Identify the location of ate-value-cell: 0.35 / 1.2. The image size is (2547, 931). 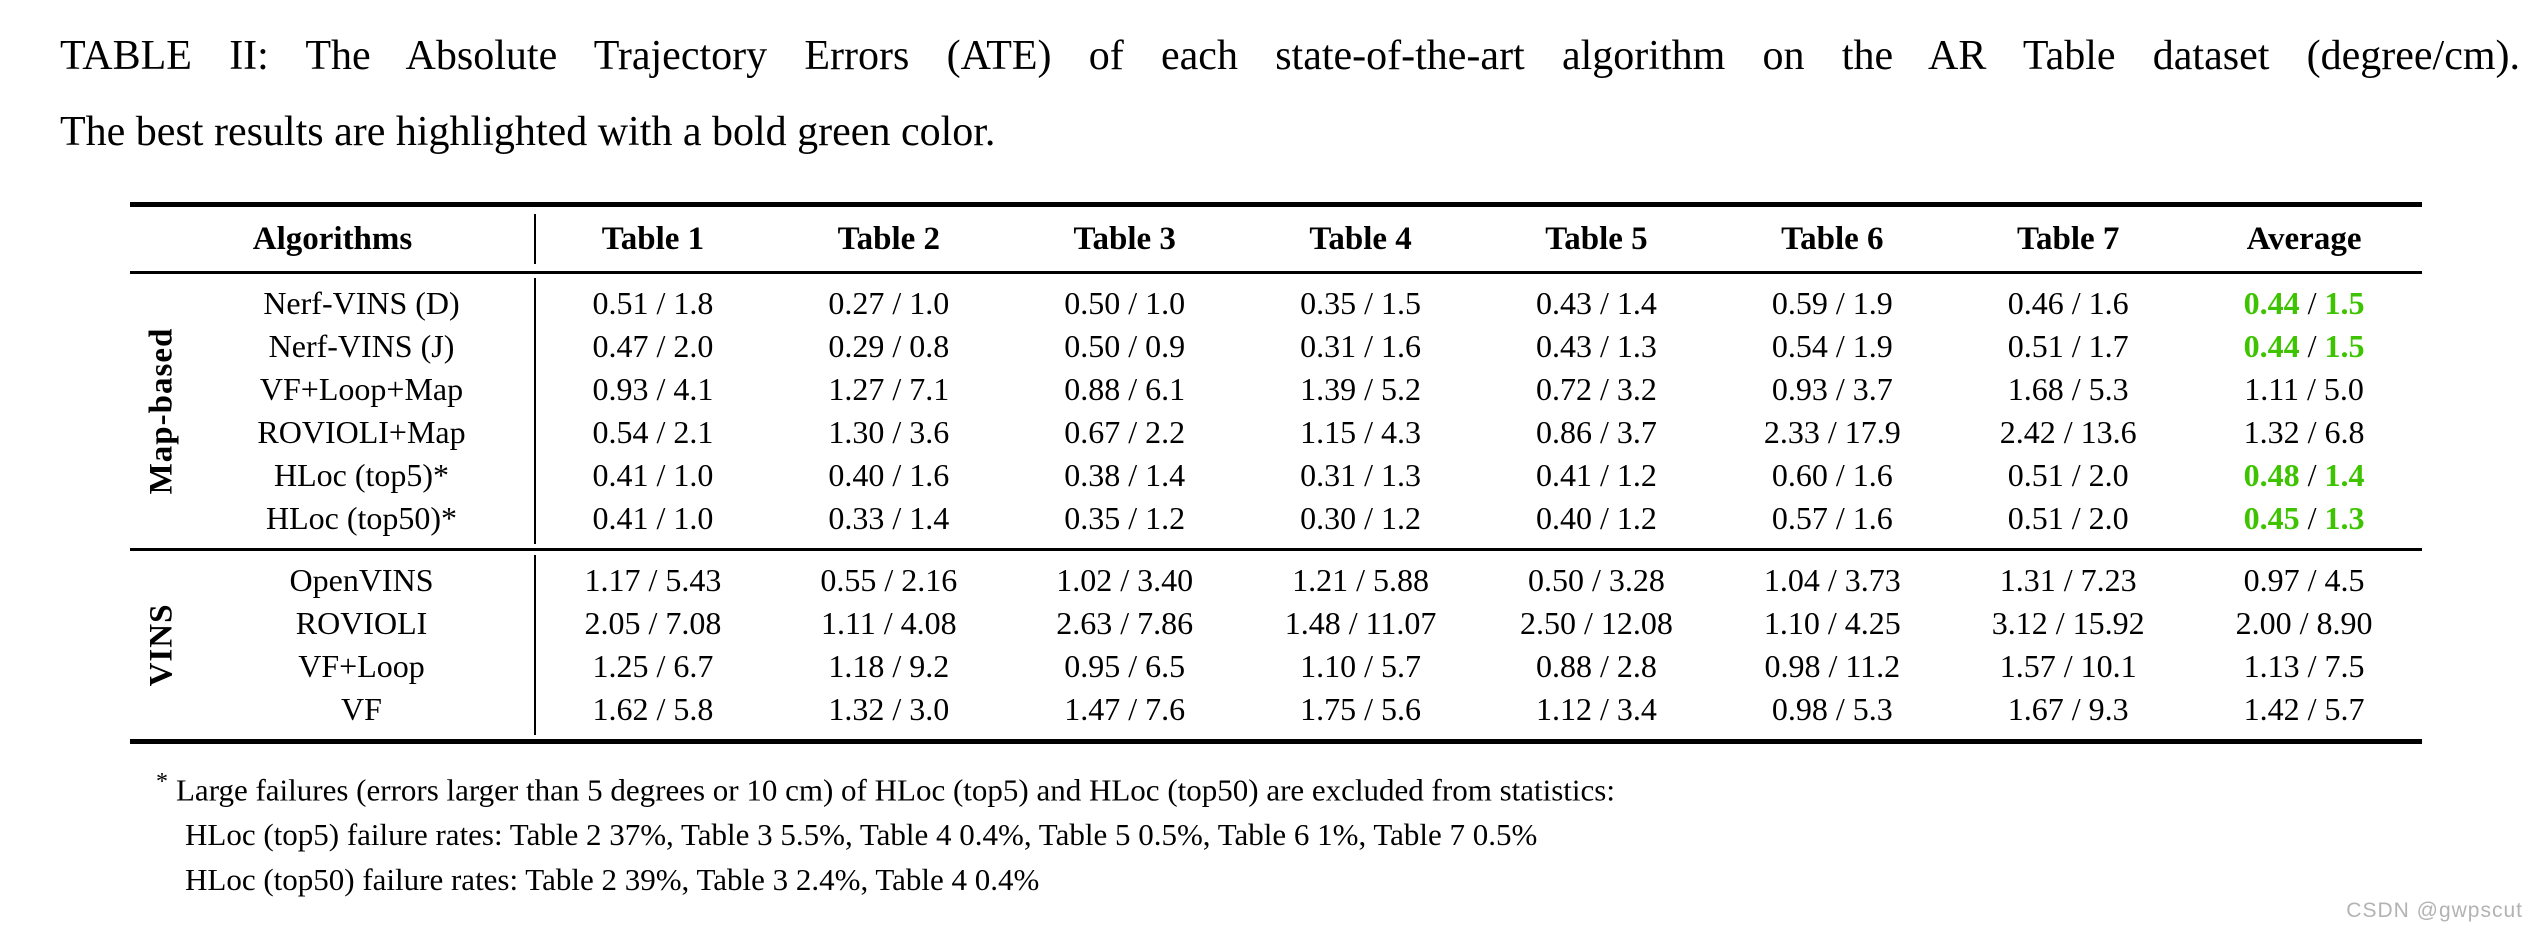
(1125, 518).